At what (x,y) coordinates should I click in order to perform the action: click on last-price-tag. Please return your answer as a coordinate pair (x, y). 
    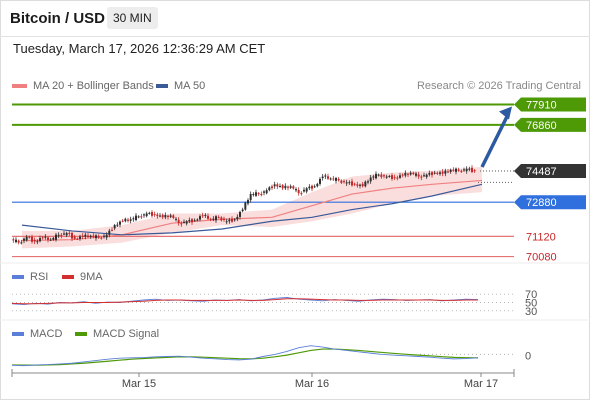
    Looking at the image, I should click on (550, 170).